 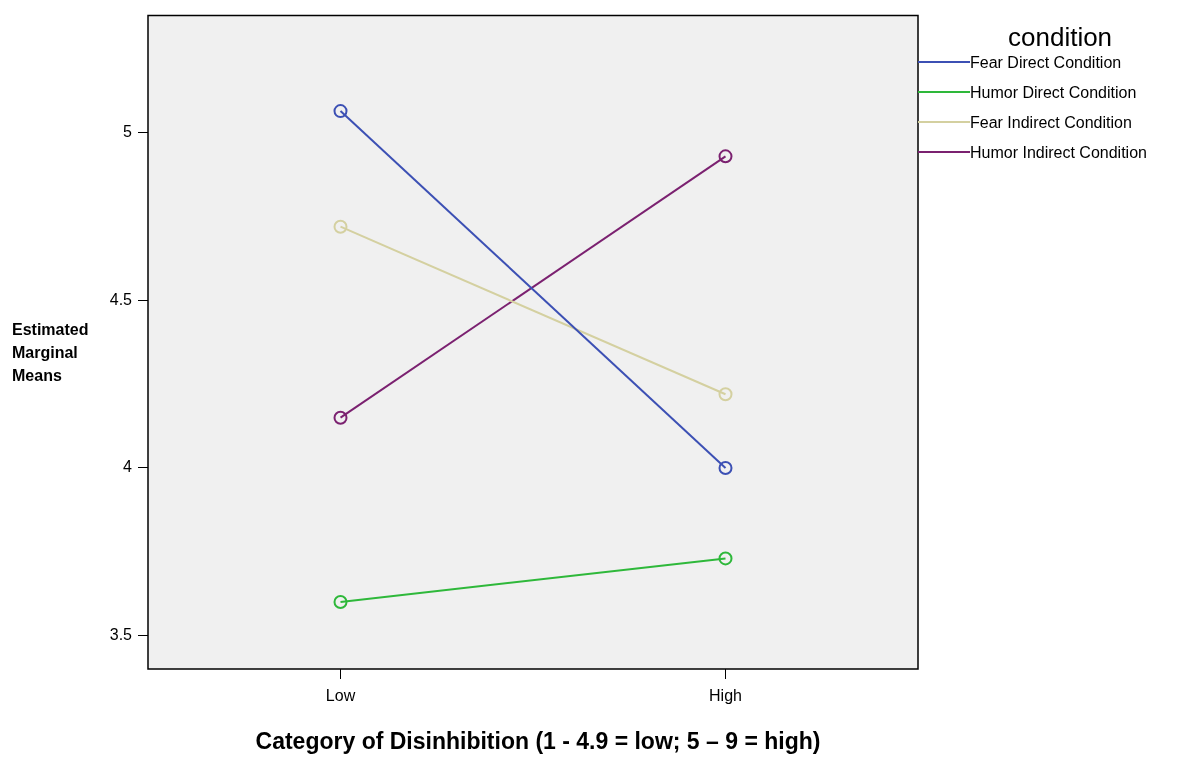 What do you see at coordinates (128, 467) in the screenshot?
I see `y-tick-label: 4` at bounding box center [128, 467].